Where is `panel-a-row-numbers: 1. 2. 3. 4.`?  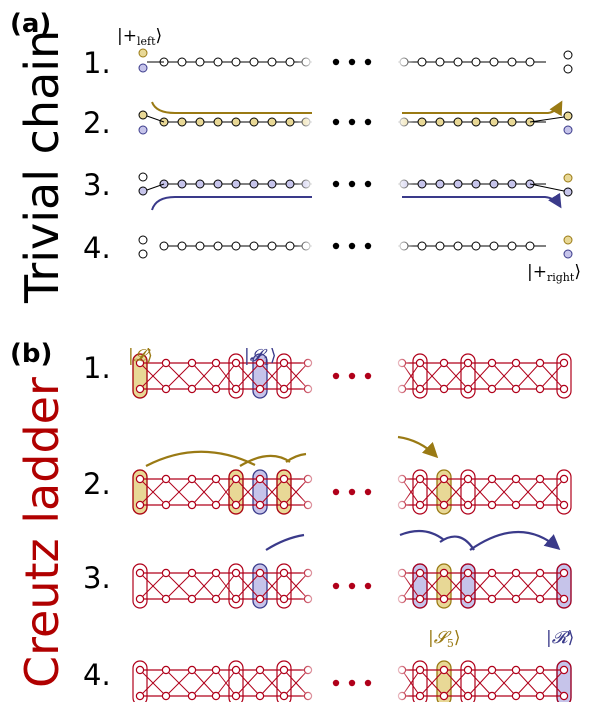 panel-a-row-numbers: 1. 2. 3. 4. is located at coordinates (97, 155).